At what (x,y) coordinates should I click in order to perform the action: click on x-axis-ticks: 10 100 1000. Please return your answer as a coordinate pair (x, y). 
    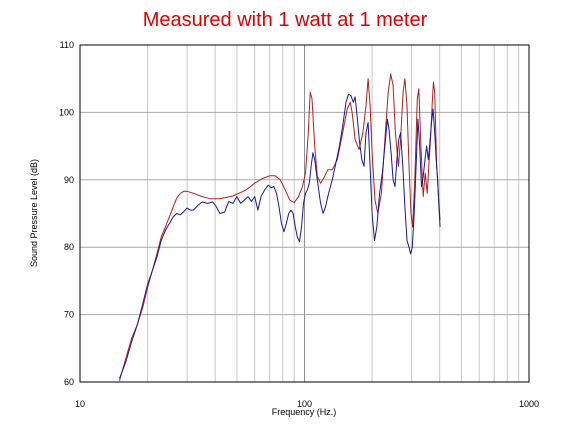
    Looking at the image, I should click on (307, 404).